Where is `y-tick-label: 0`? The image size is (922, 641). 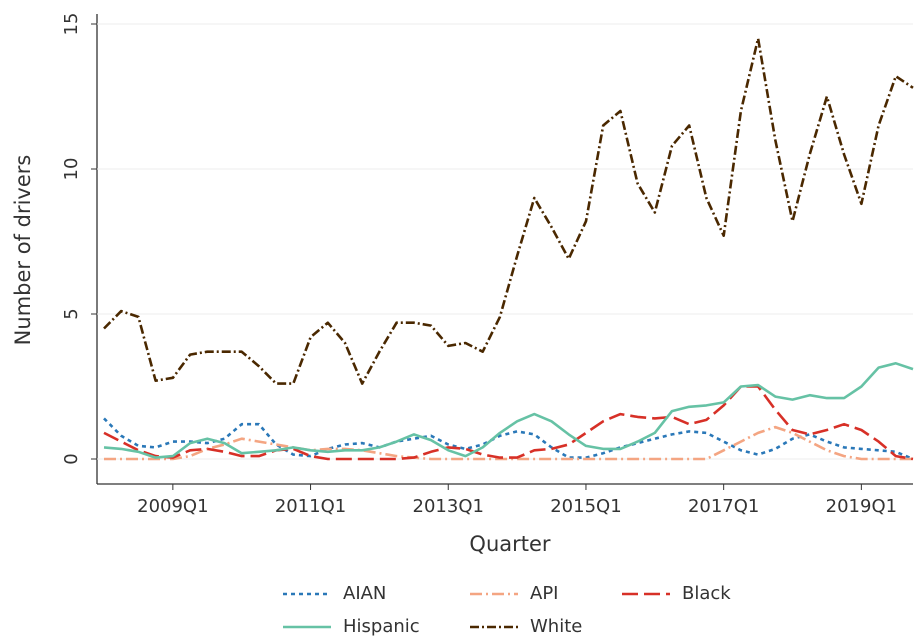
y-tick-label: 0 is located at coordinates (71, 458).